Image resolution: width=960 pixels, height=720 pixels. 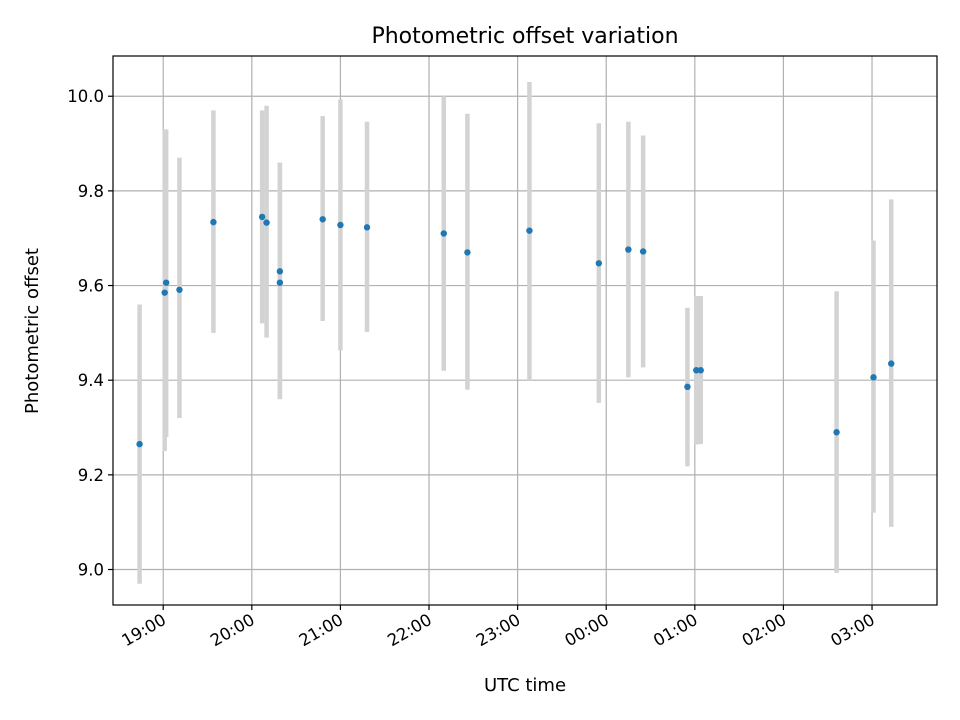 I want to click on y-tick-label: 9.0, so click(x=91, y=570).